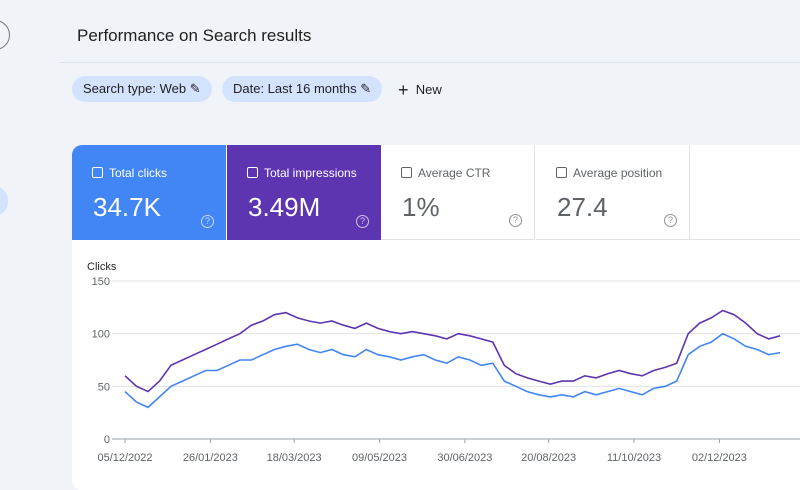 This screenshot has width=800, height=490. What do you see at coordinates (4, 201) in the screenshot?
I see `sidebar-active` at bounding box center [4, 201].